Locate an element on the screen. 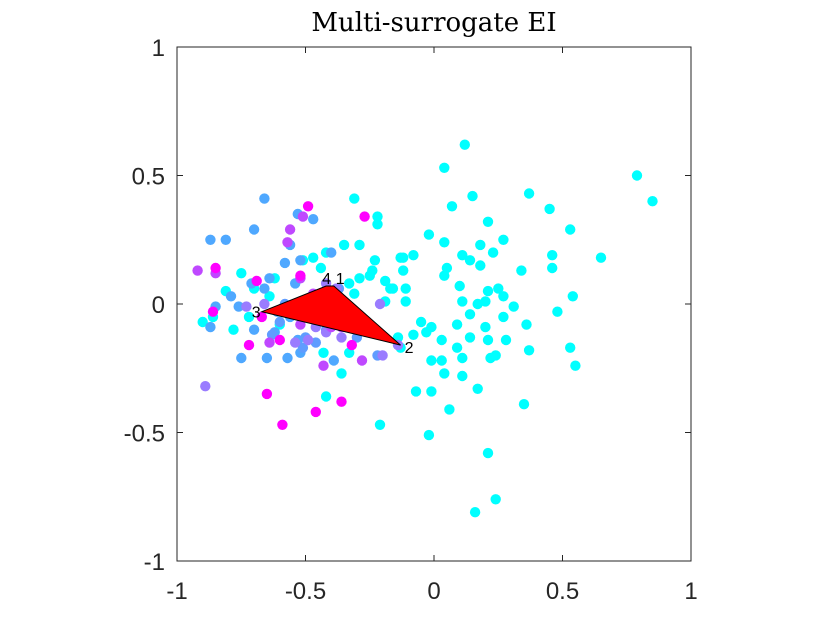 The image size is (840, 630). polygon-vertex-label: 3 is located at coordinates (256, 313).